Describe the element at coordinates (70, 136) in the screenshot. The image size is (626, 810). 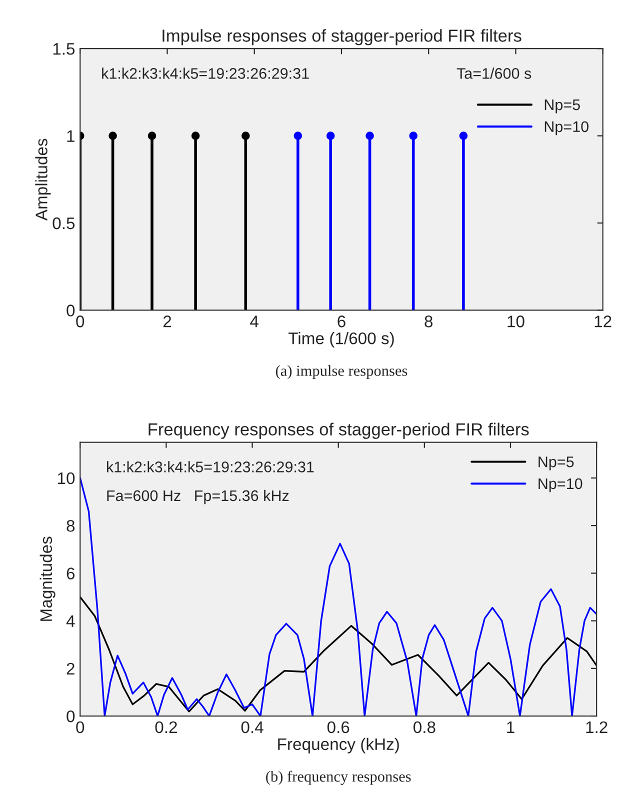
I see `y-tick-label: 1` at that location.